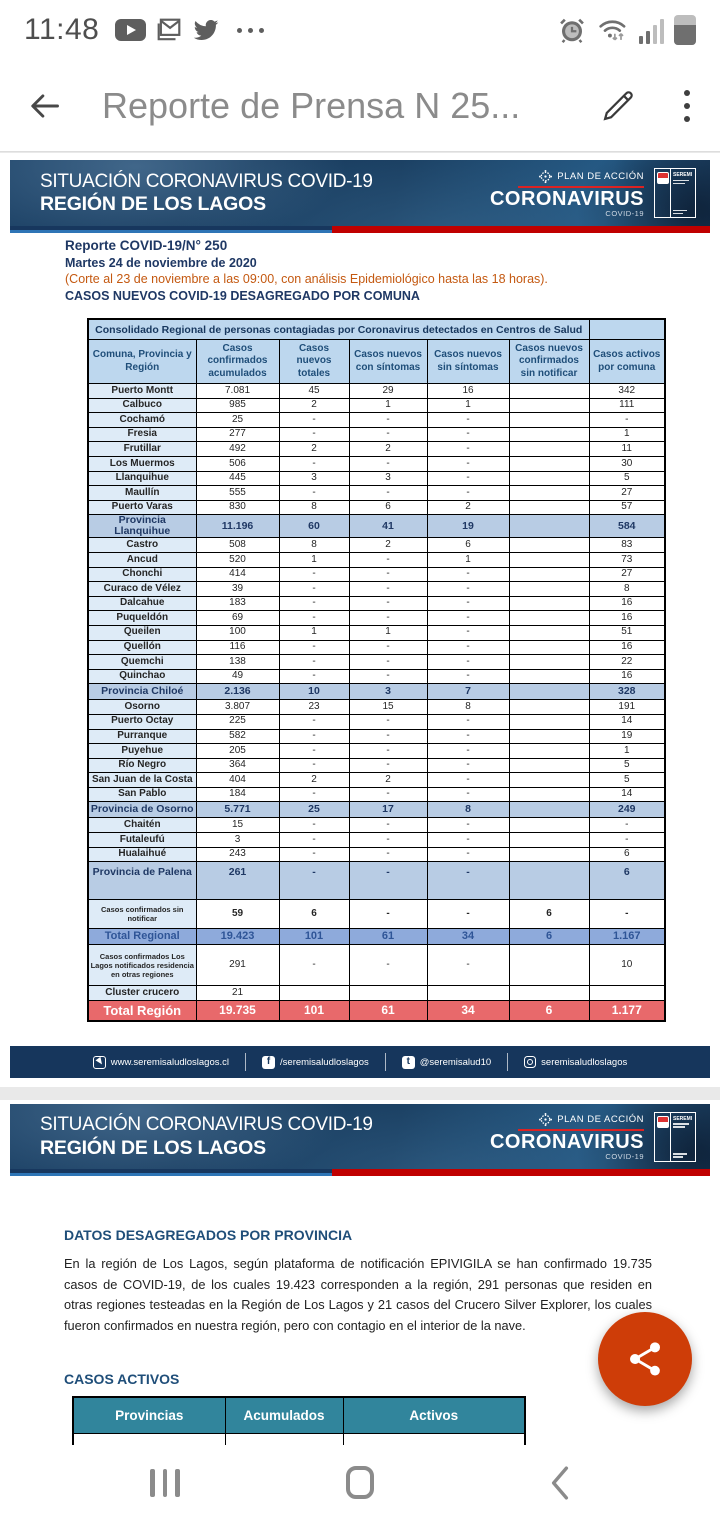 This screenshot has height=1520, width=720. I want to click on table-row: Provincia de Osorno 5.771 25 17 8 249, so click(376, 810).